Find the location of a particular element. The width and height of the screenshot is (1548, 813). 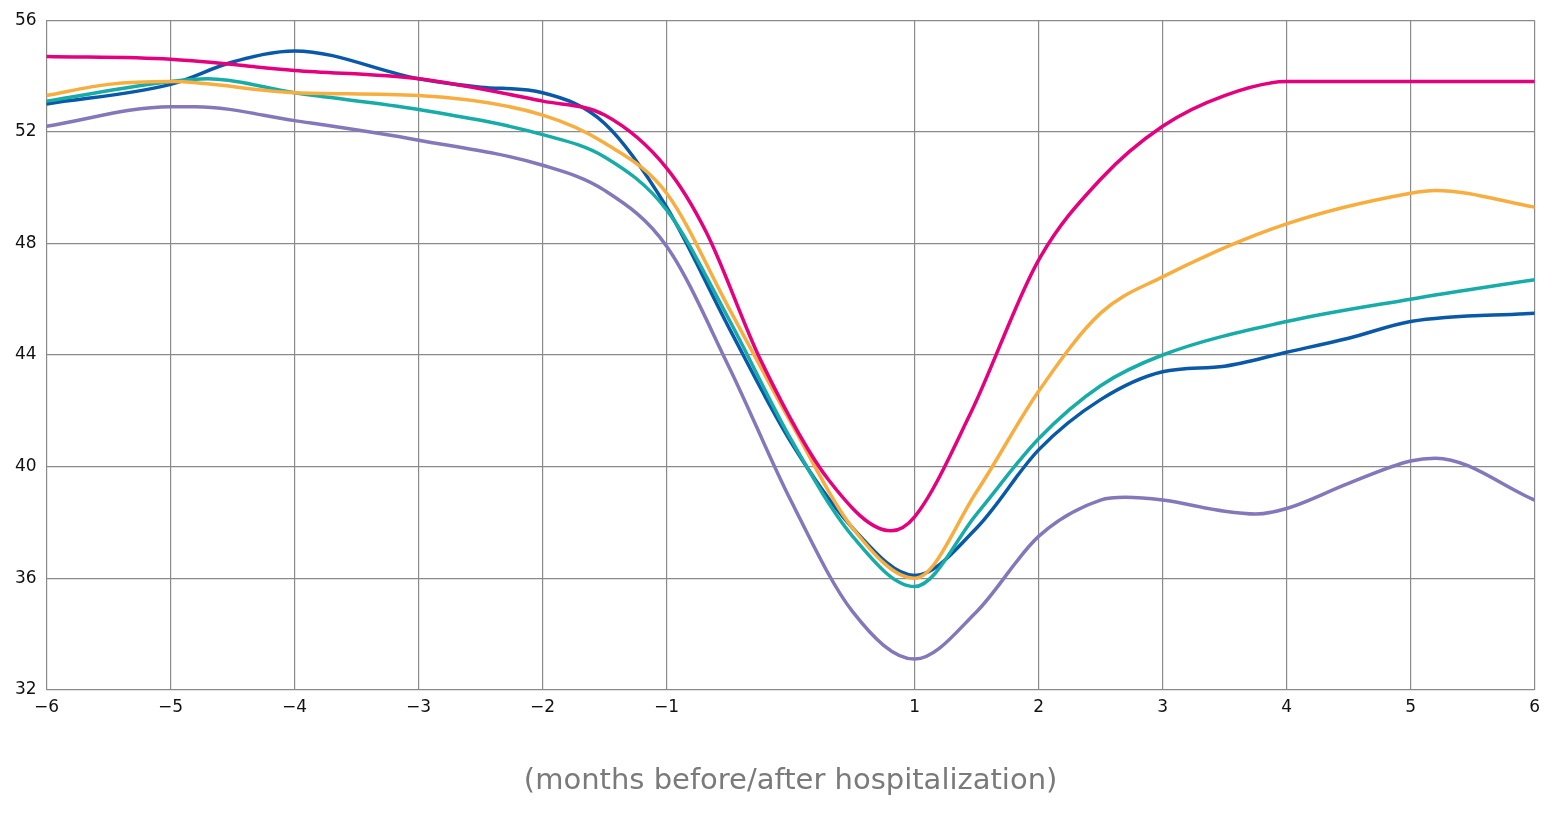

x-tick-label: −5 is located at coordinates (171, 706).